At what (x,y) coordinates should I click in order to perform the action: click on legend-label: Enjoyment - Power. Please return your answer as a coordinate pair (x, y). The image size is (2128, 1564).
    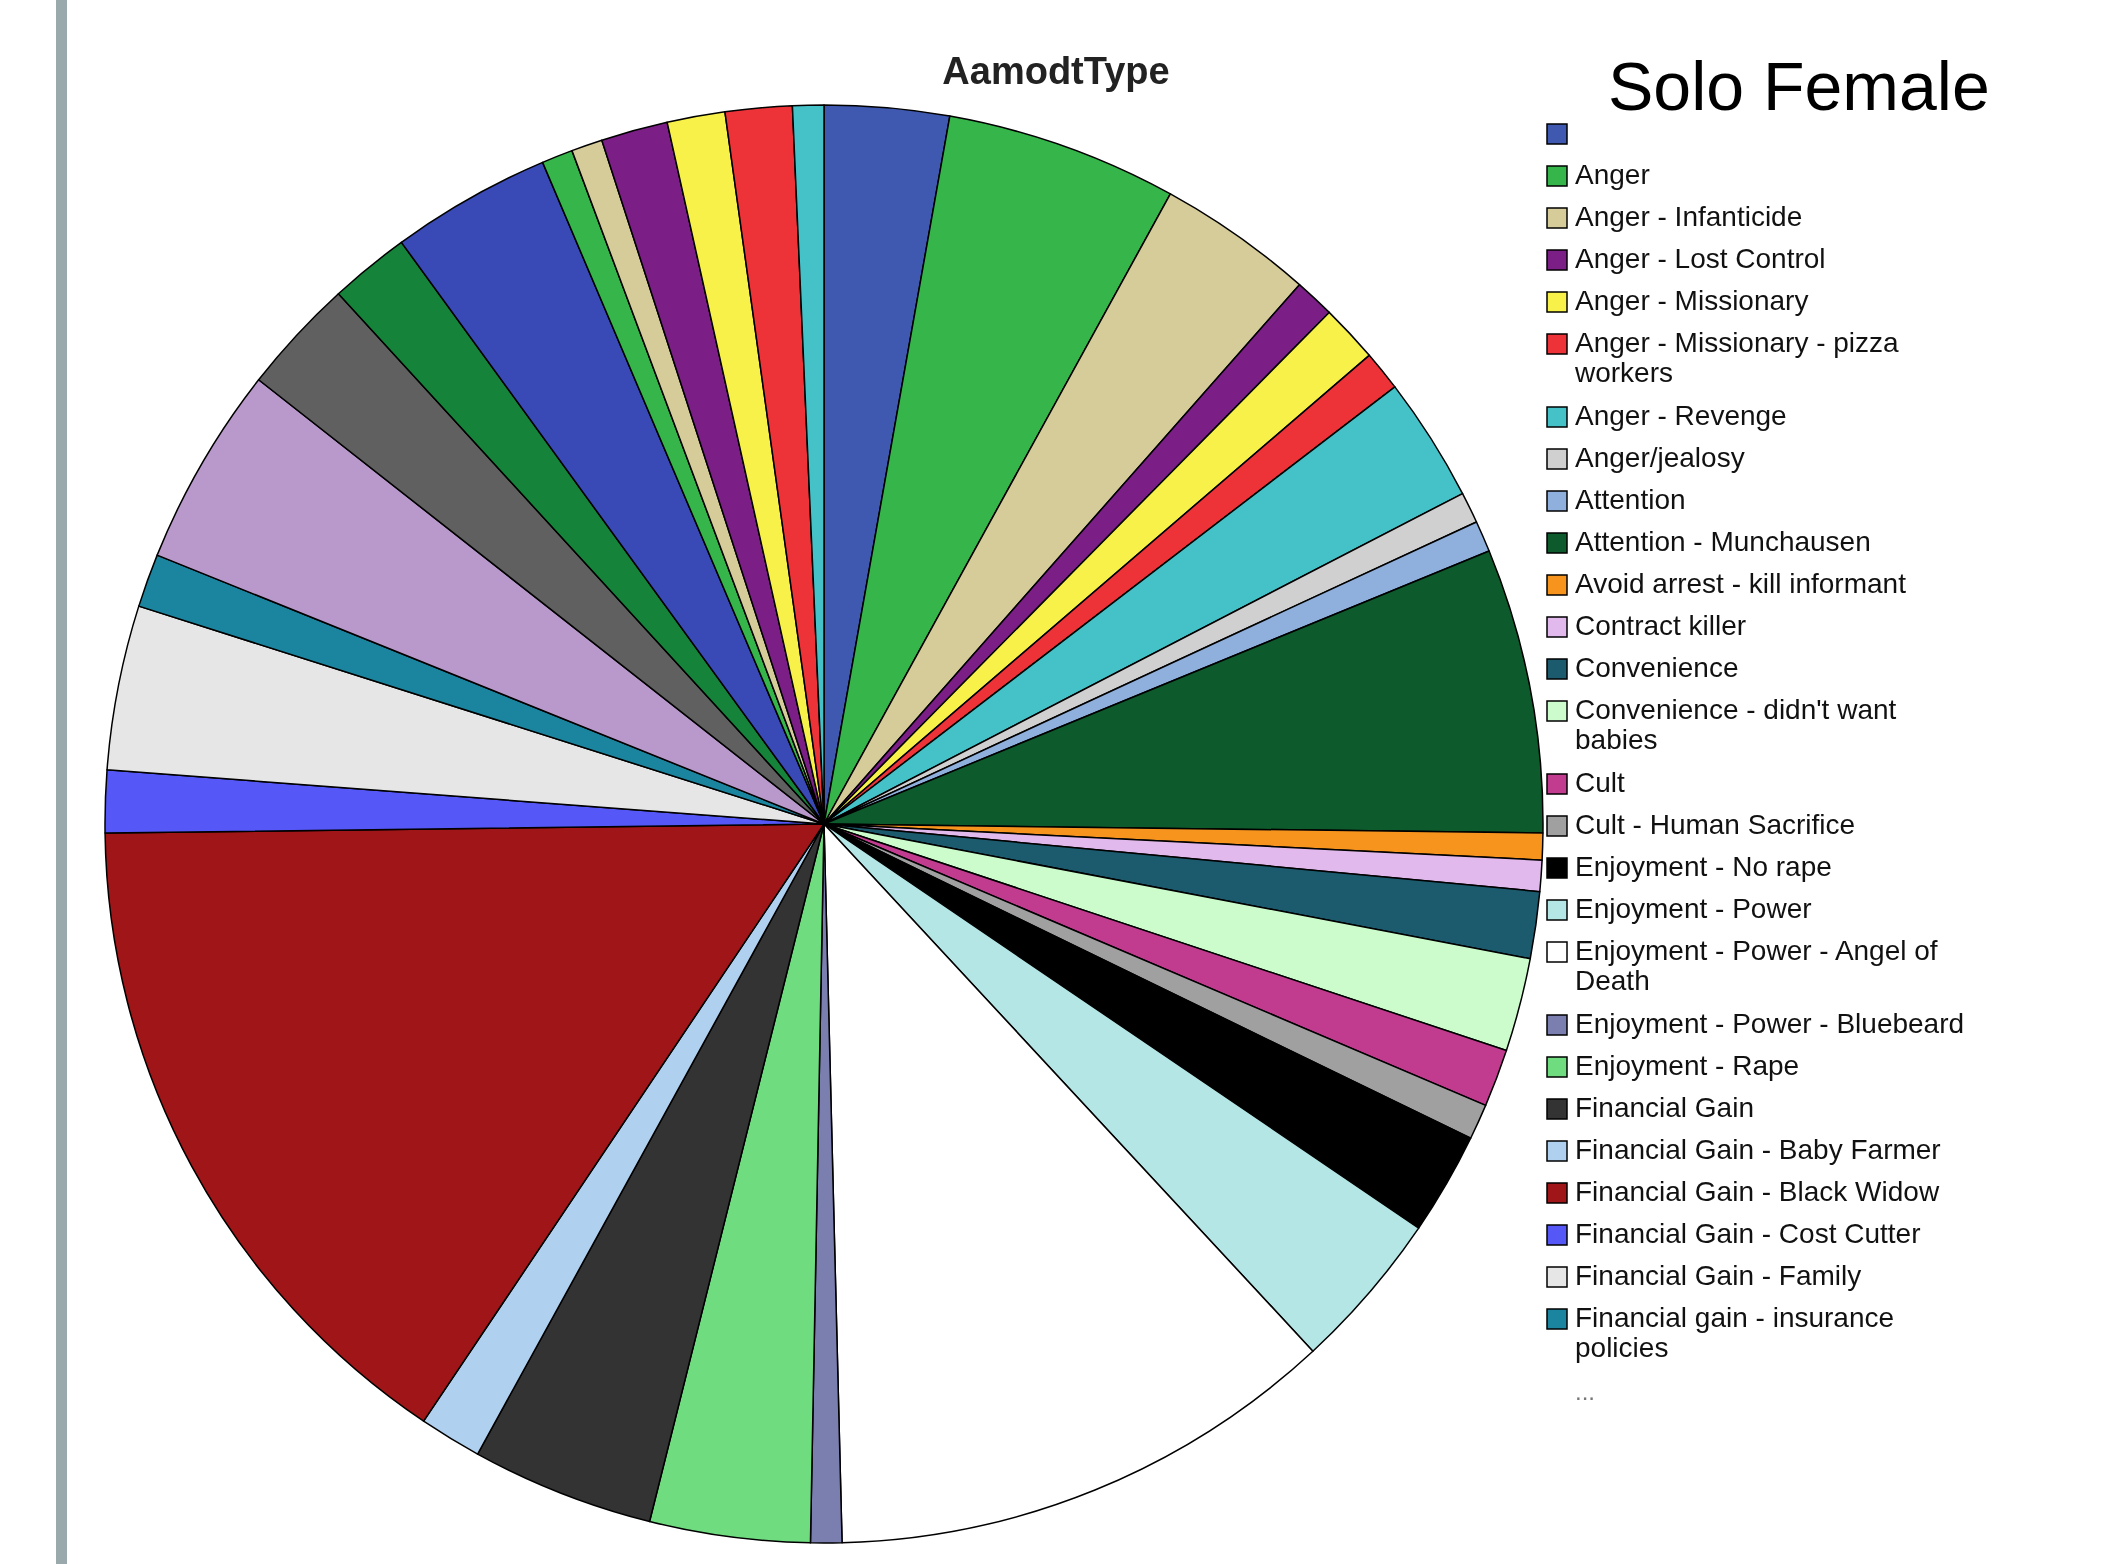
    Looking at the image, I should click on (1693, 908).